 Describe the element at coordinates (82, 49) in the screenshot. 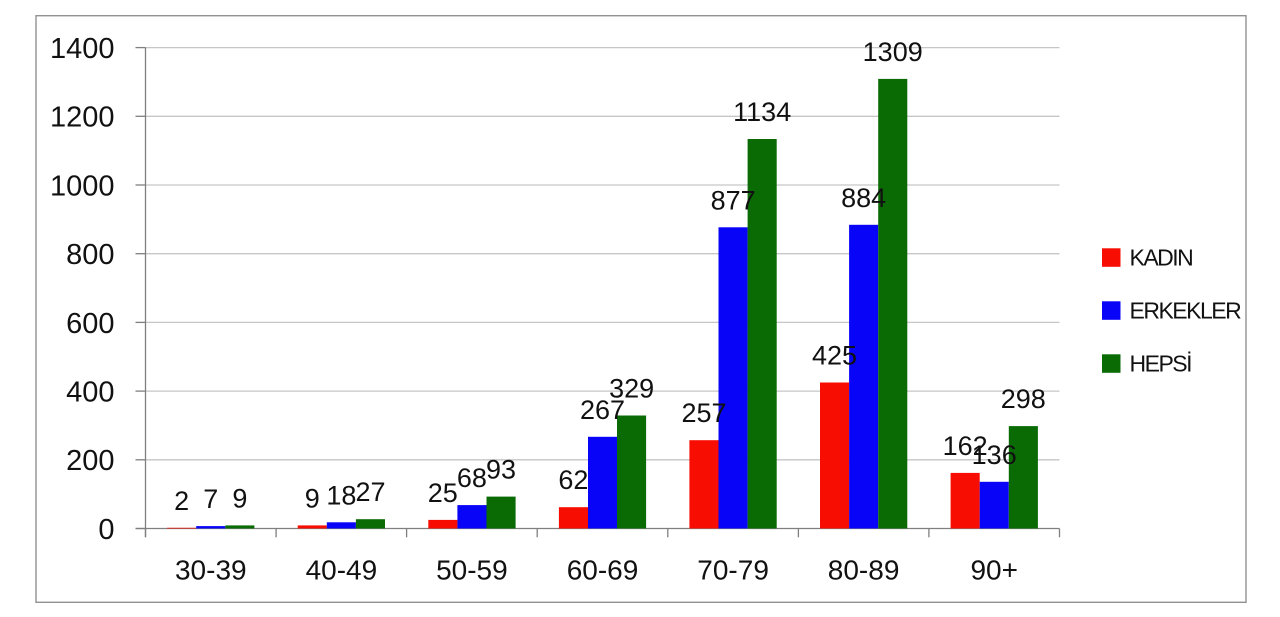

I see `svg-text: 1400` at that location.